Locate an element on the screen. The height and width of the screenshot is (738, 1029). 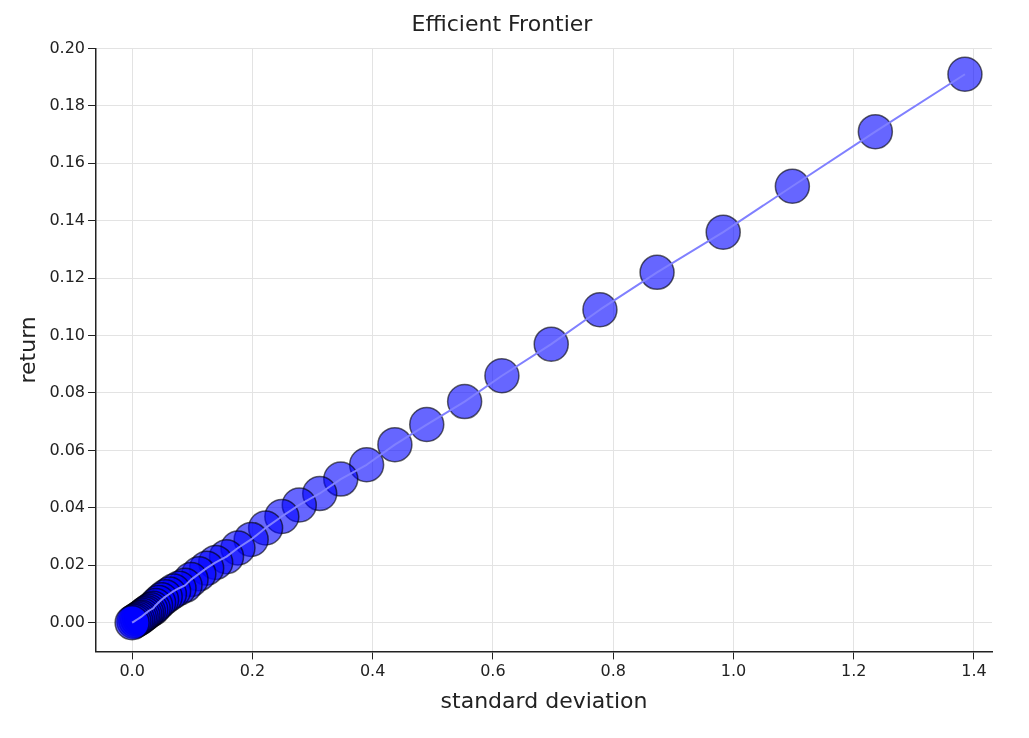
y-tick-label: 0.06 is located at coordinates (67, 449).